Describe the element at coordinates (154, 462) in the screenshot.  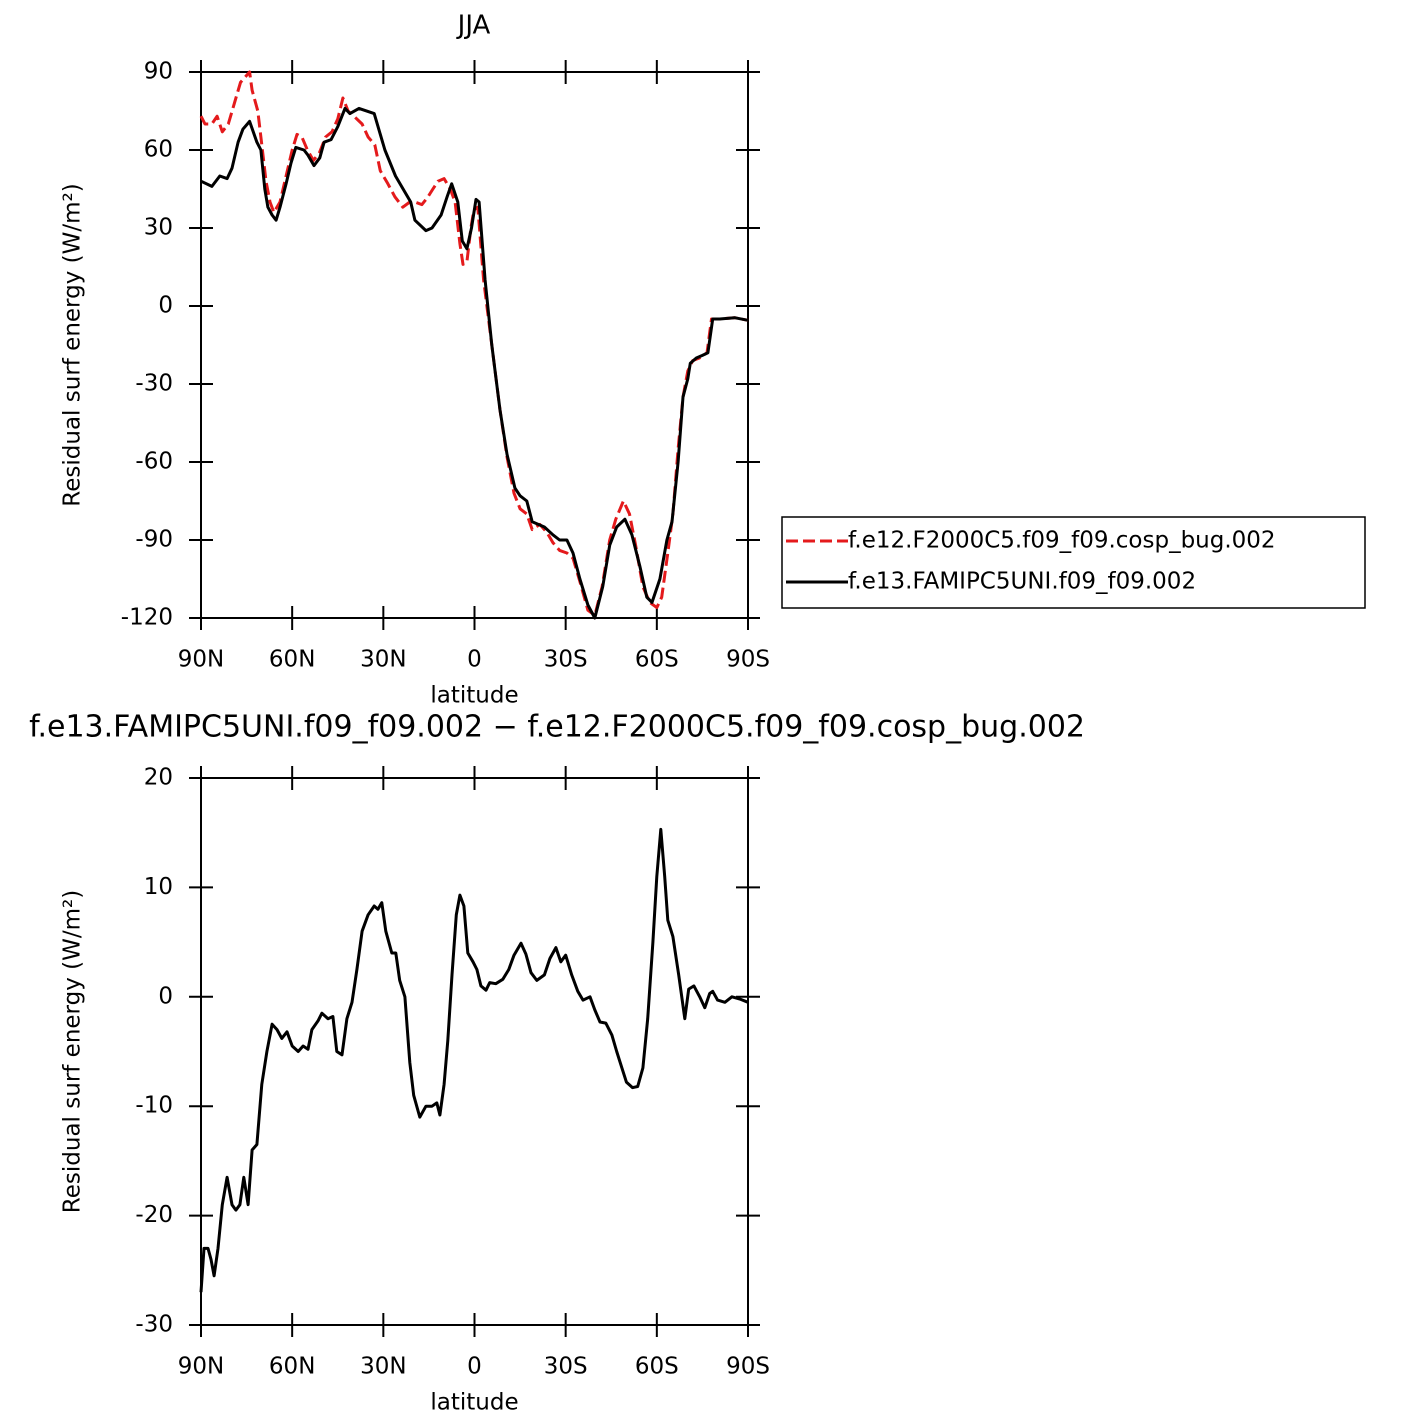
I see `y-tick-label: -60` at that location.